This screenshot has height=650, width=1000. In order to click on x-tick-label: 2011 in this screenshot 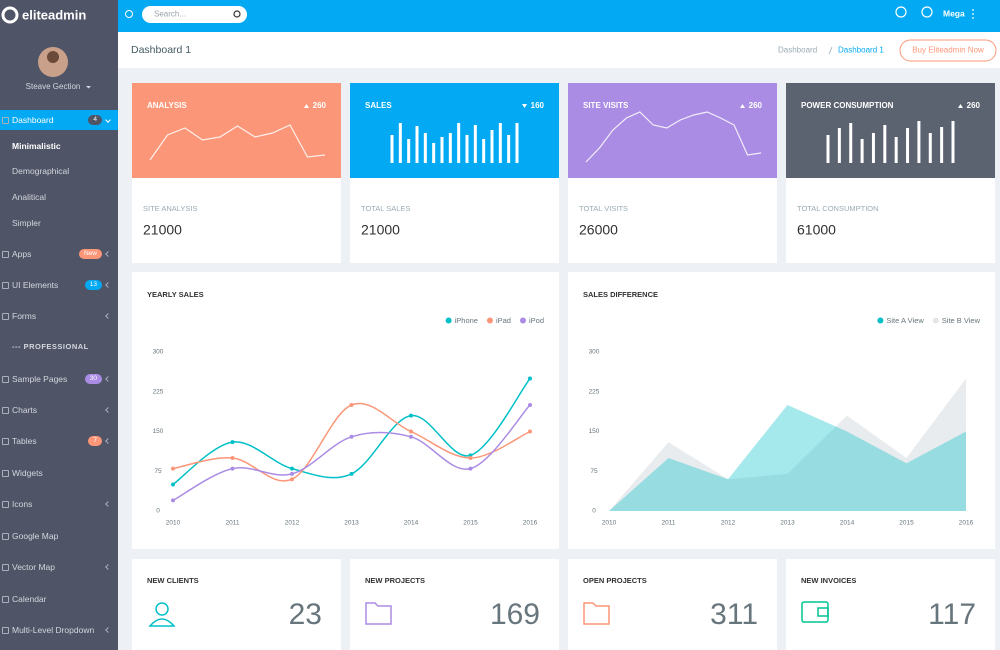, I will do `click(669, 523)`.